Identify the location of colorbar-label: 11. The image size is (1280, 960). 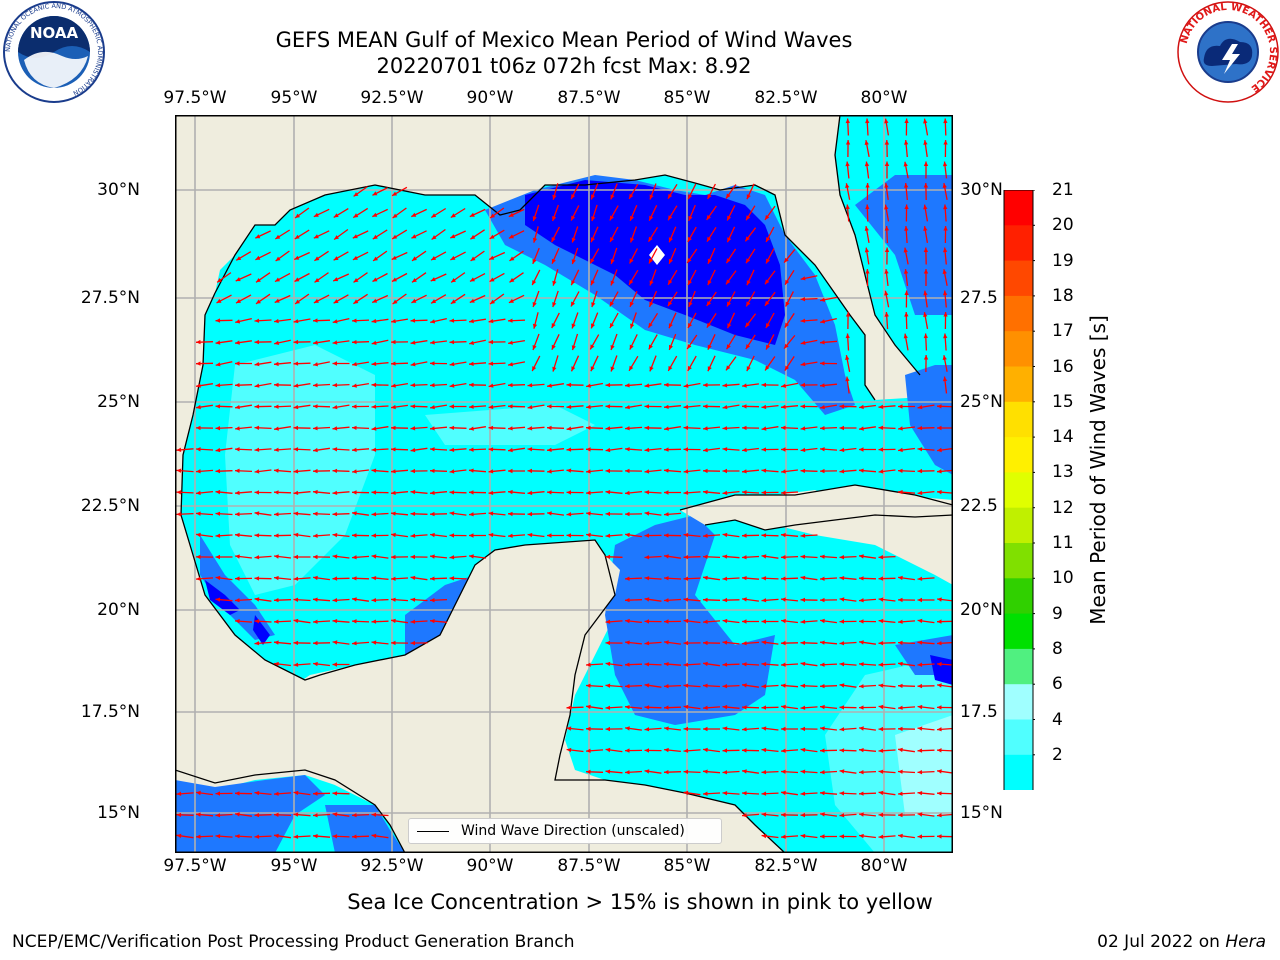
(1063, 543).